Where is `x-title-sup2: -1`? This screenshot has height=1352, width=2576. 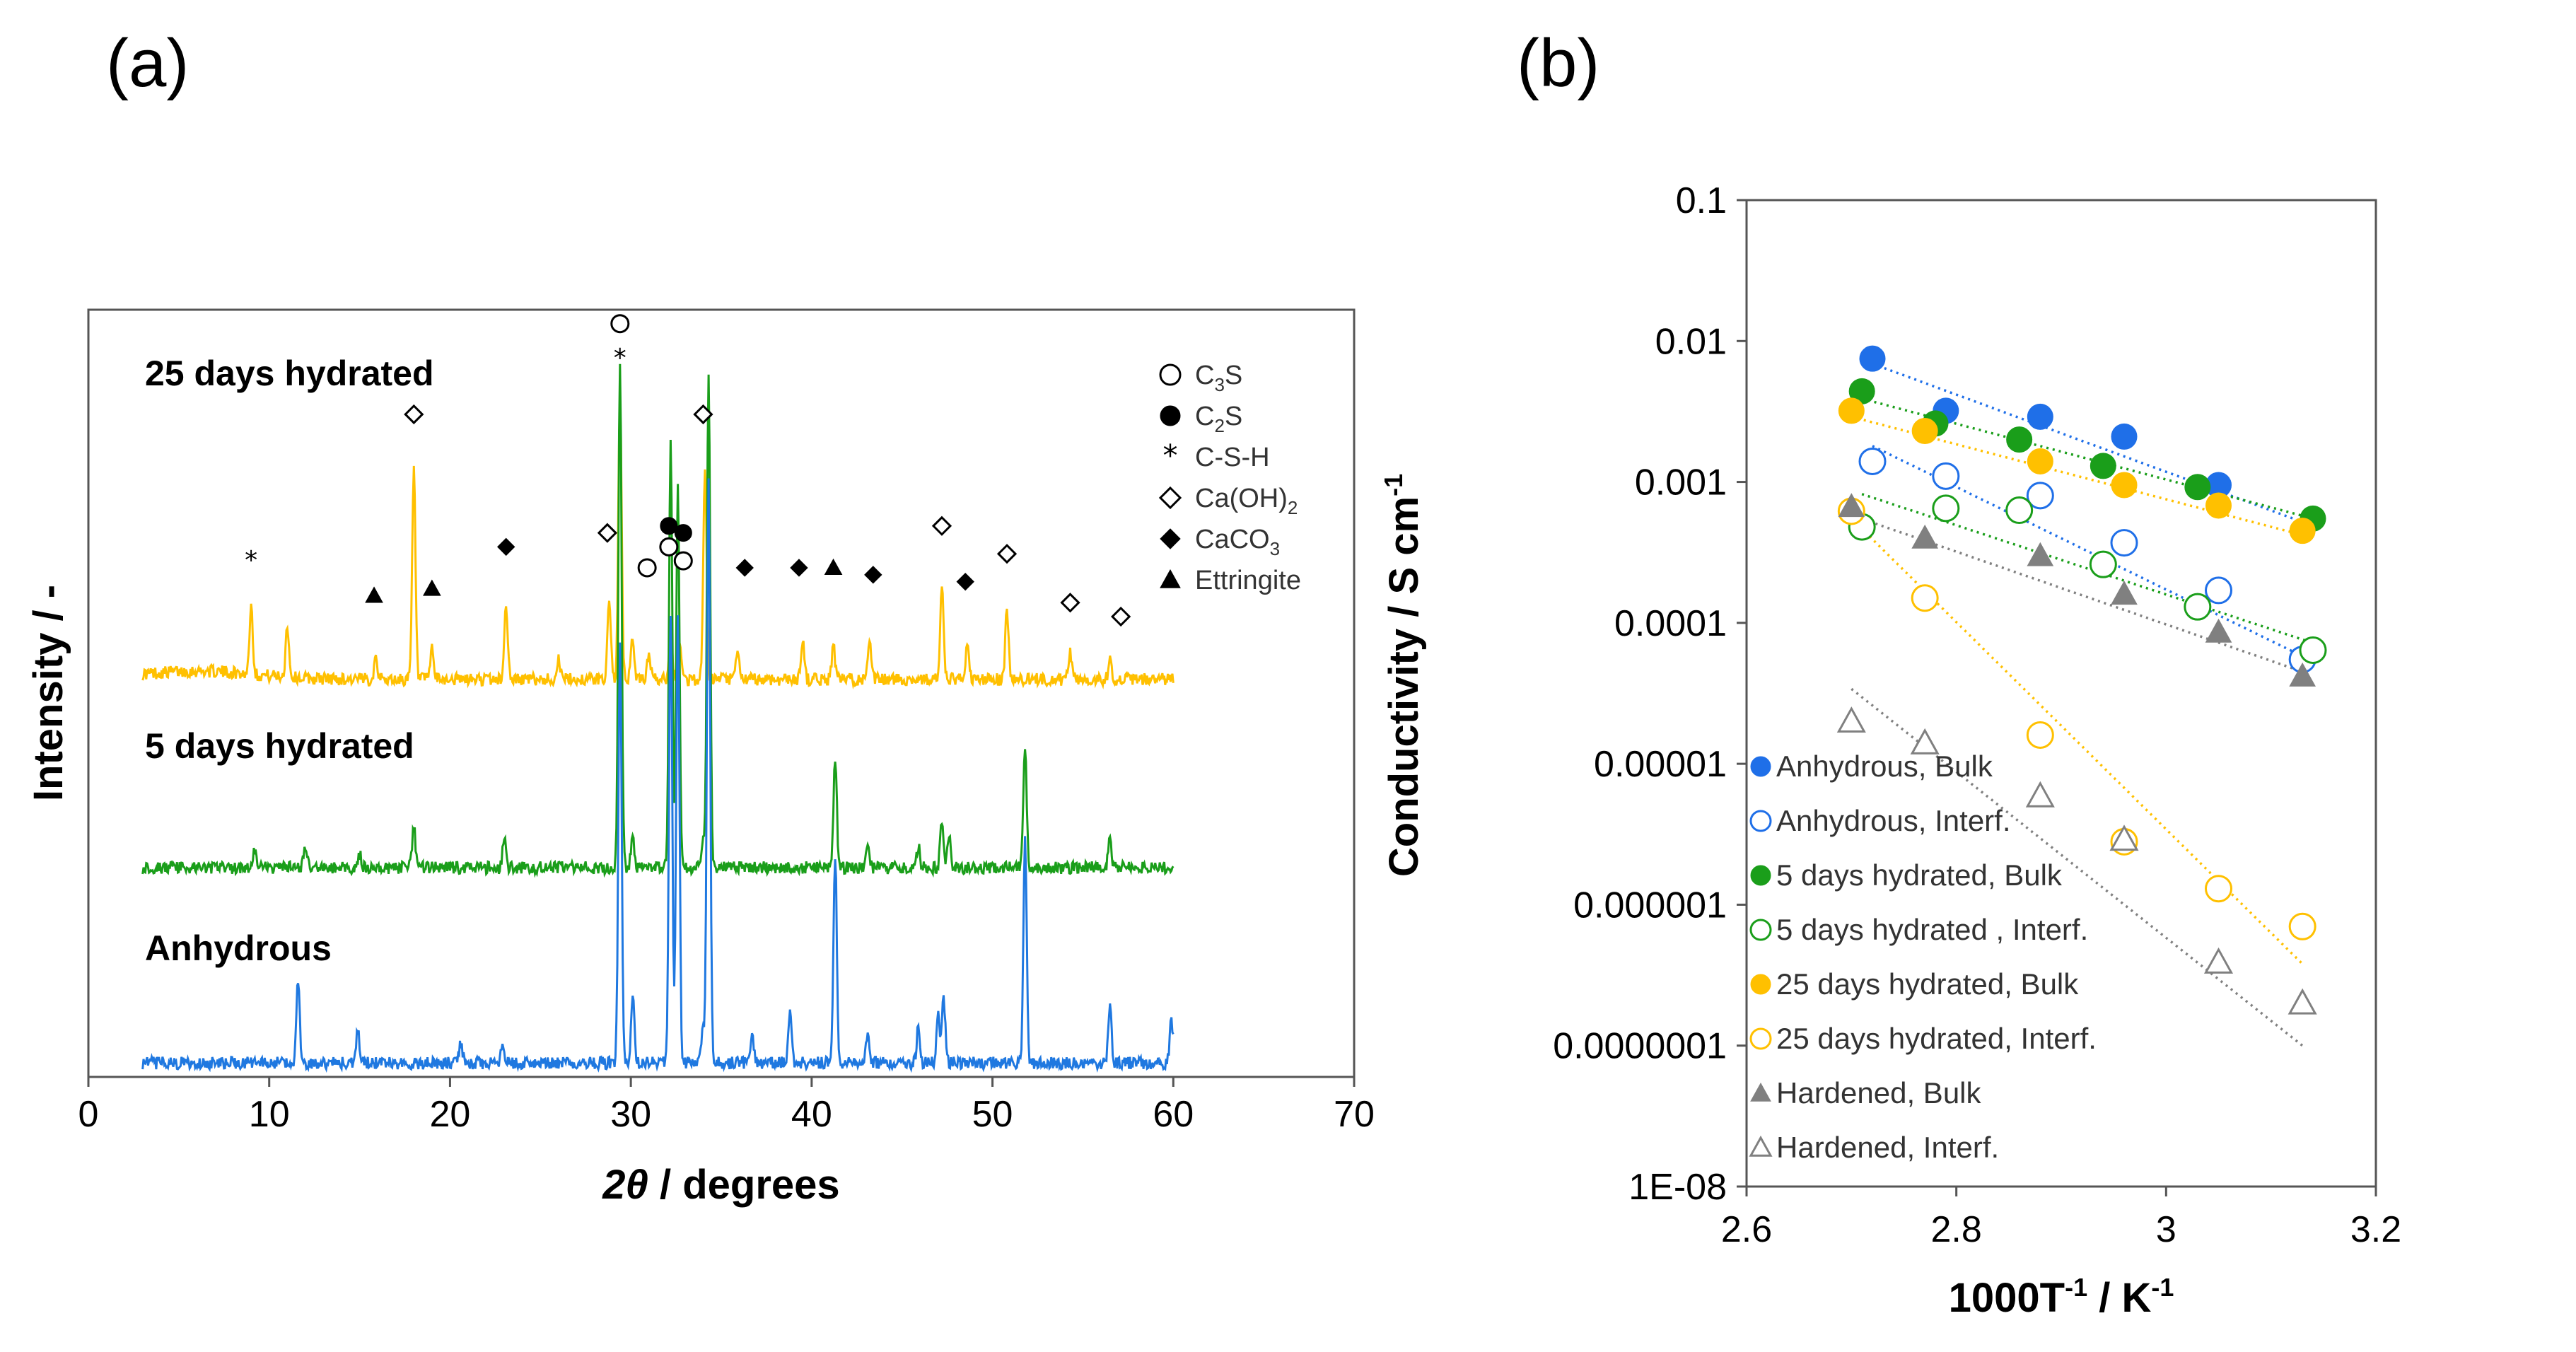 x-title-sup2: -1 is located at coordinates (2162, 1287).